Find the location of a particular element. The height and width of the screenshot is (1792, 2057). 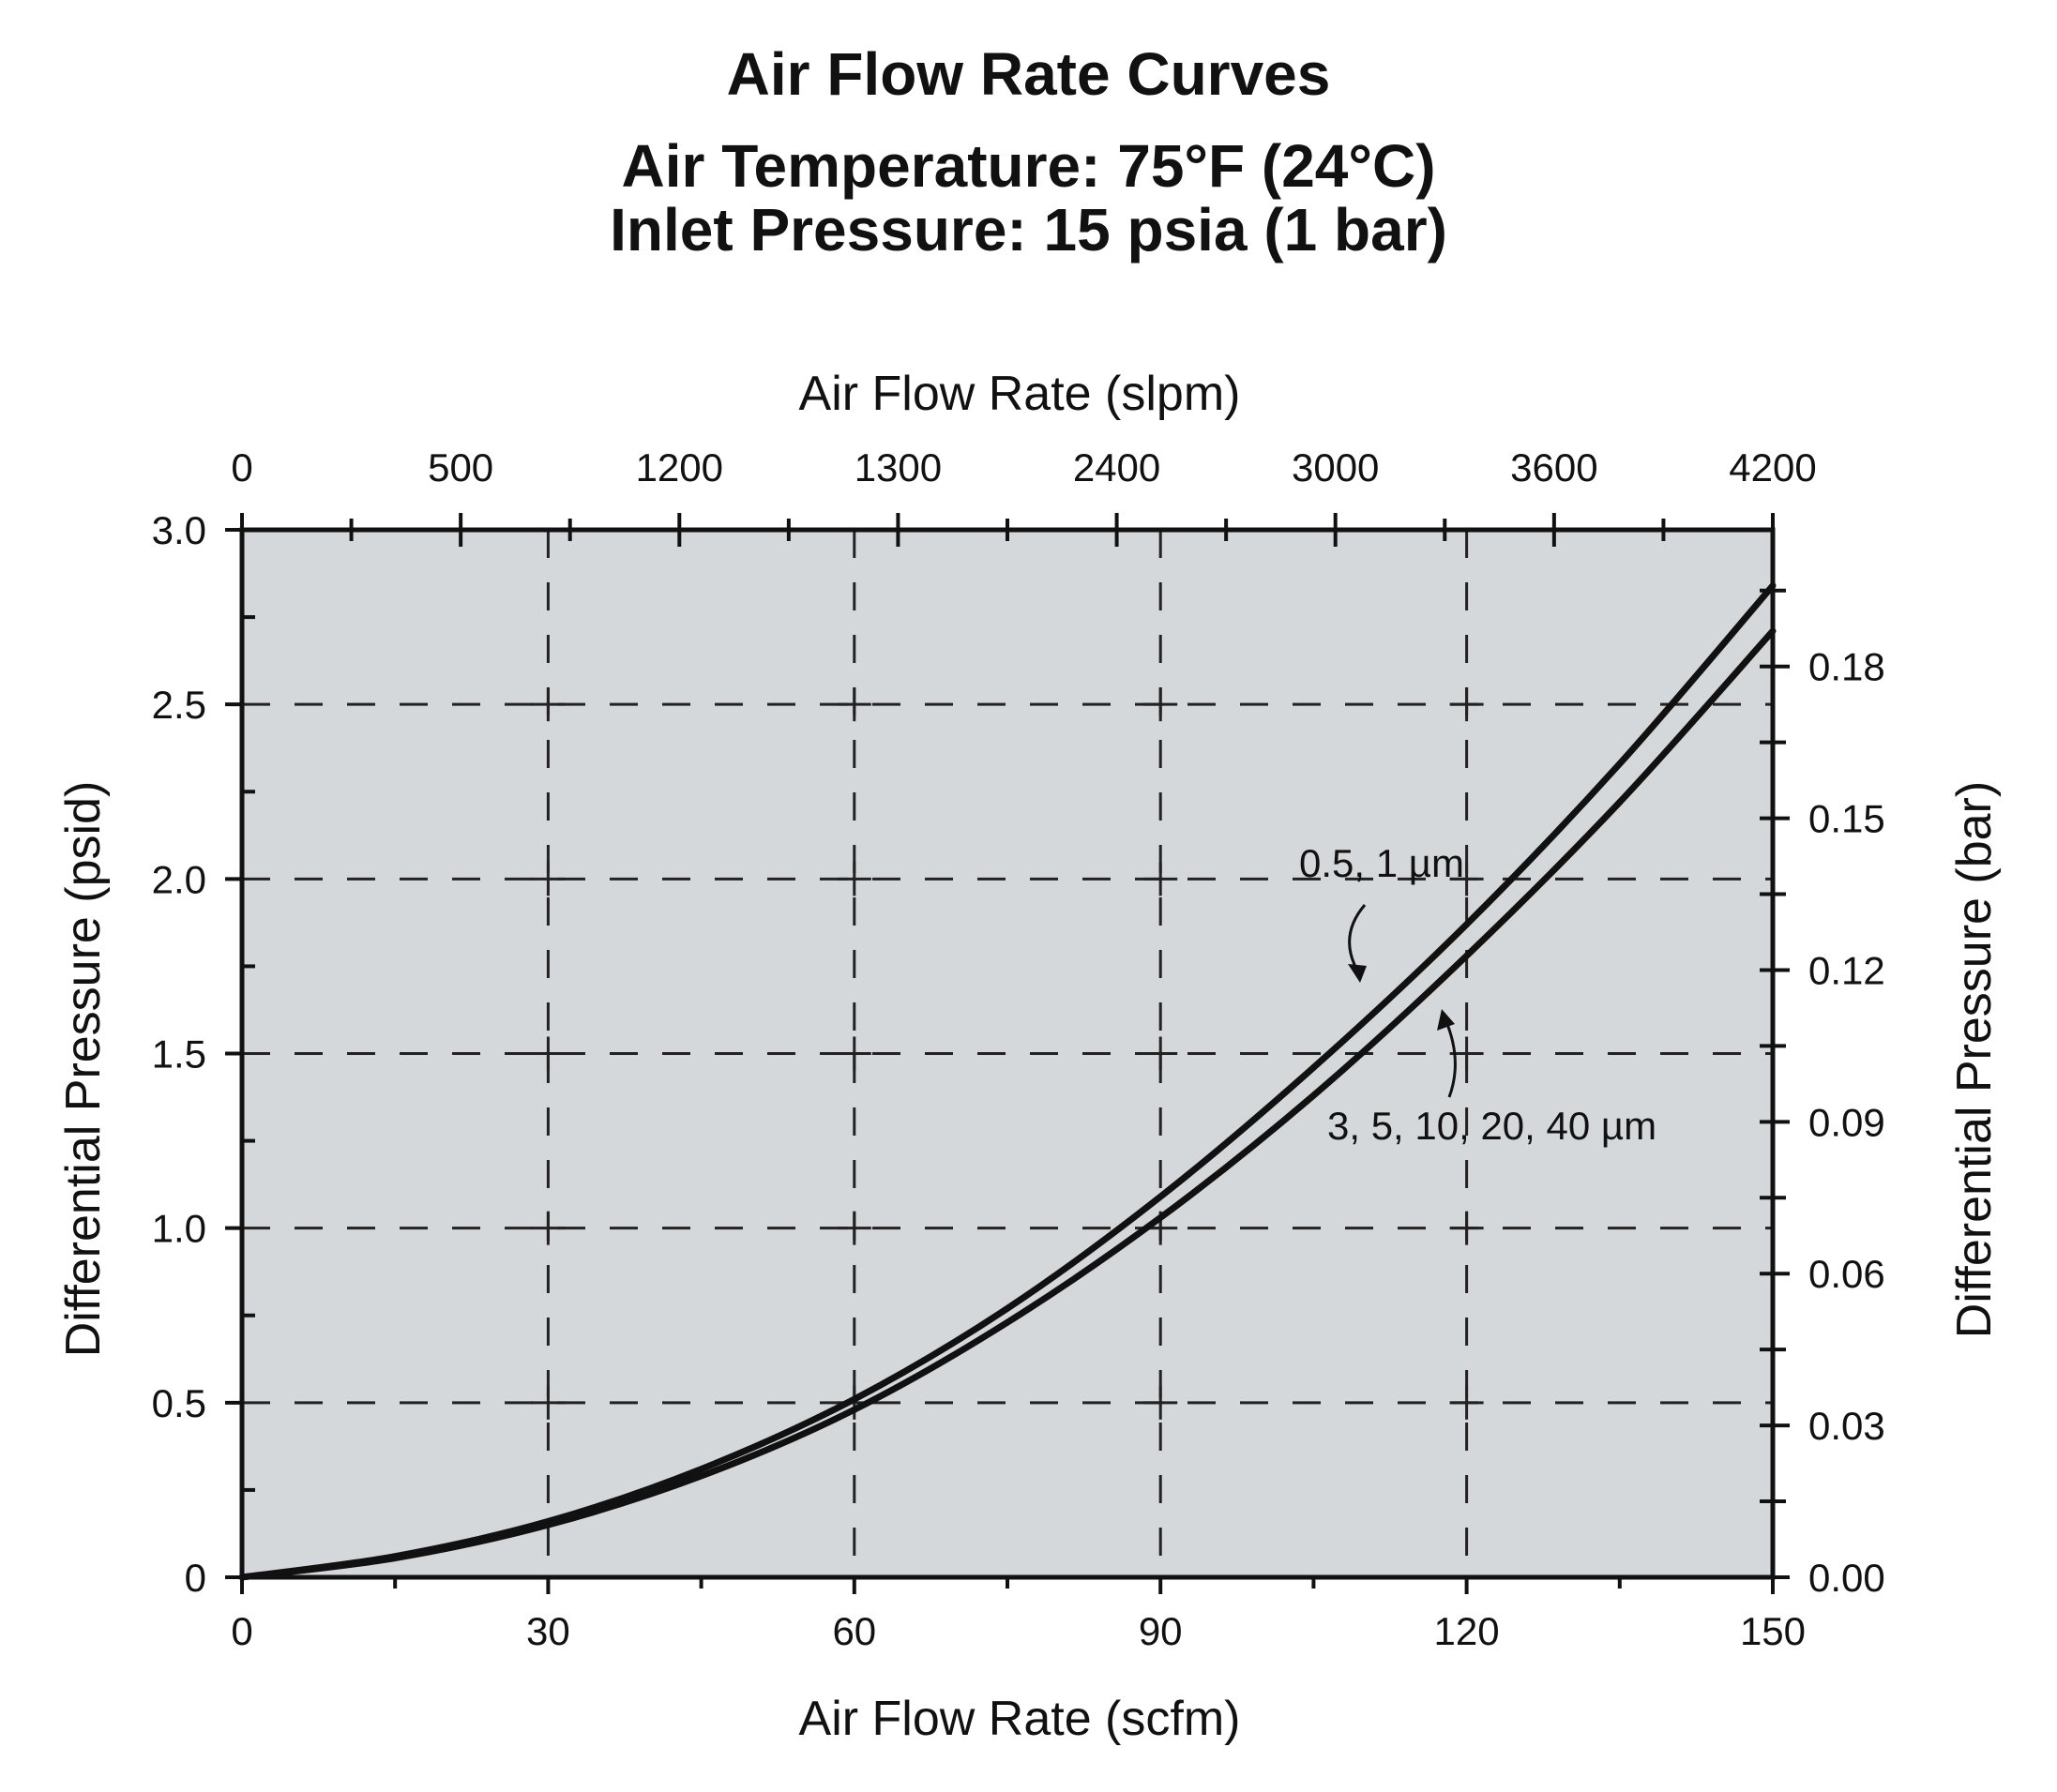

x2-tick-label: 1200 is located at coordinates (679, 467).